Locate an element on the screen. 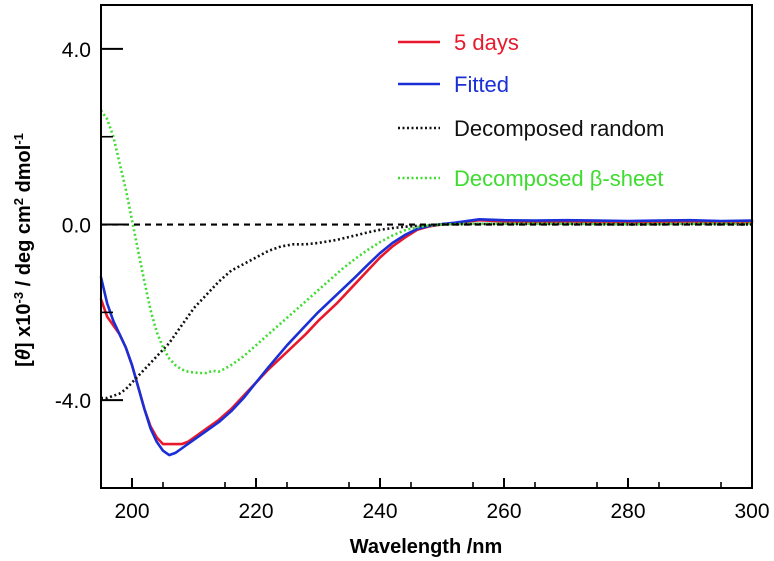  legend-label-5-days: 5 days is located at coordinates (486, 42).